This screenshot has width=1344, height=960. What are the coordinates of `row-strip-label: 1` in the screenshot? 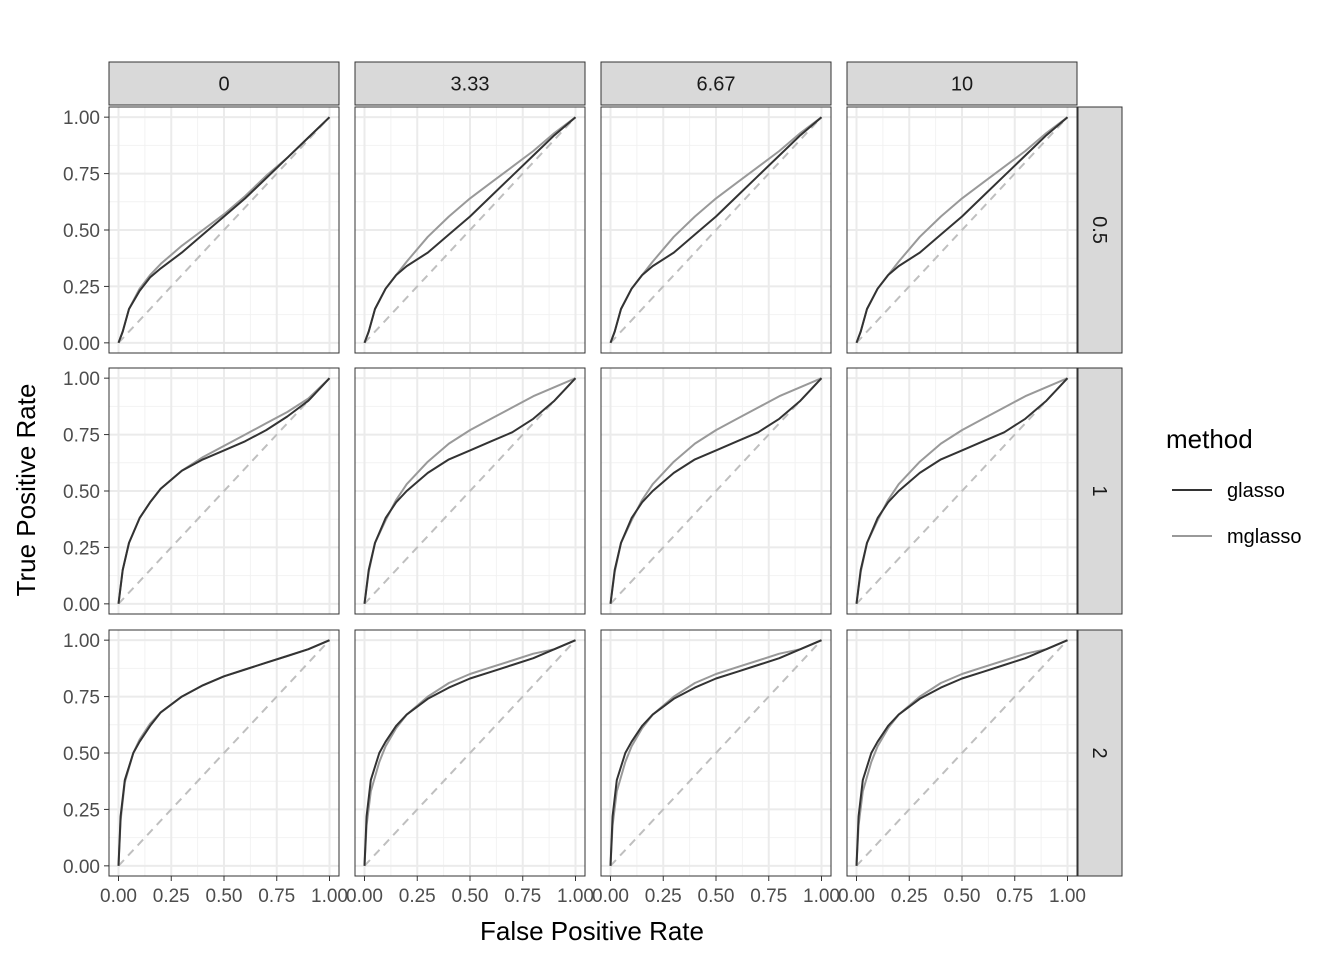 It's located at (1099, 490).